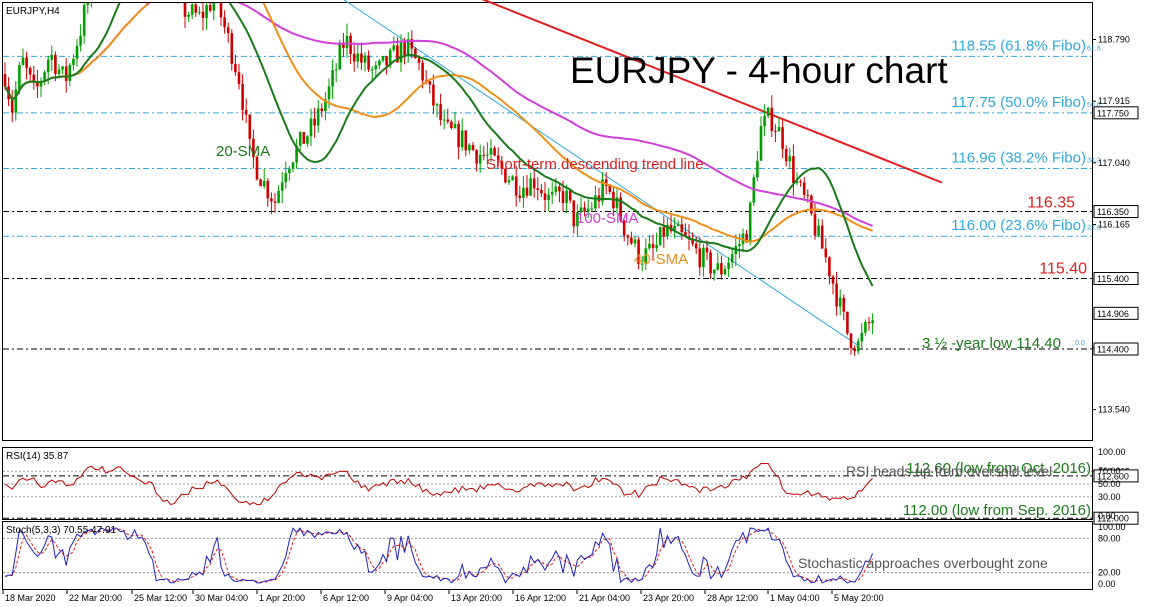 The width and height of the screenshot is (1149, 607). What do you see at coordinates (1112, 527) in the screenshot?
I see `stoch-axis-label: 100.00` at bounding box center [1112, 527].